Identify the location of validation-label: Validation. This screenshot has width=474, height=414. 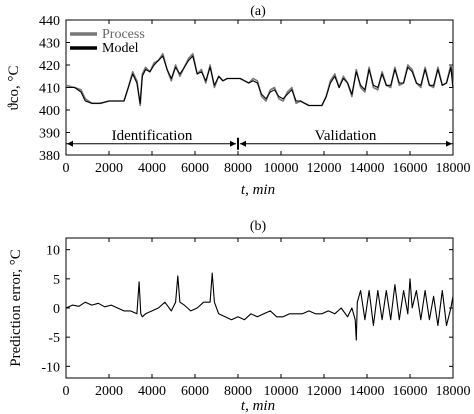
(346, 136).